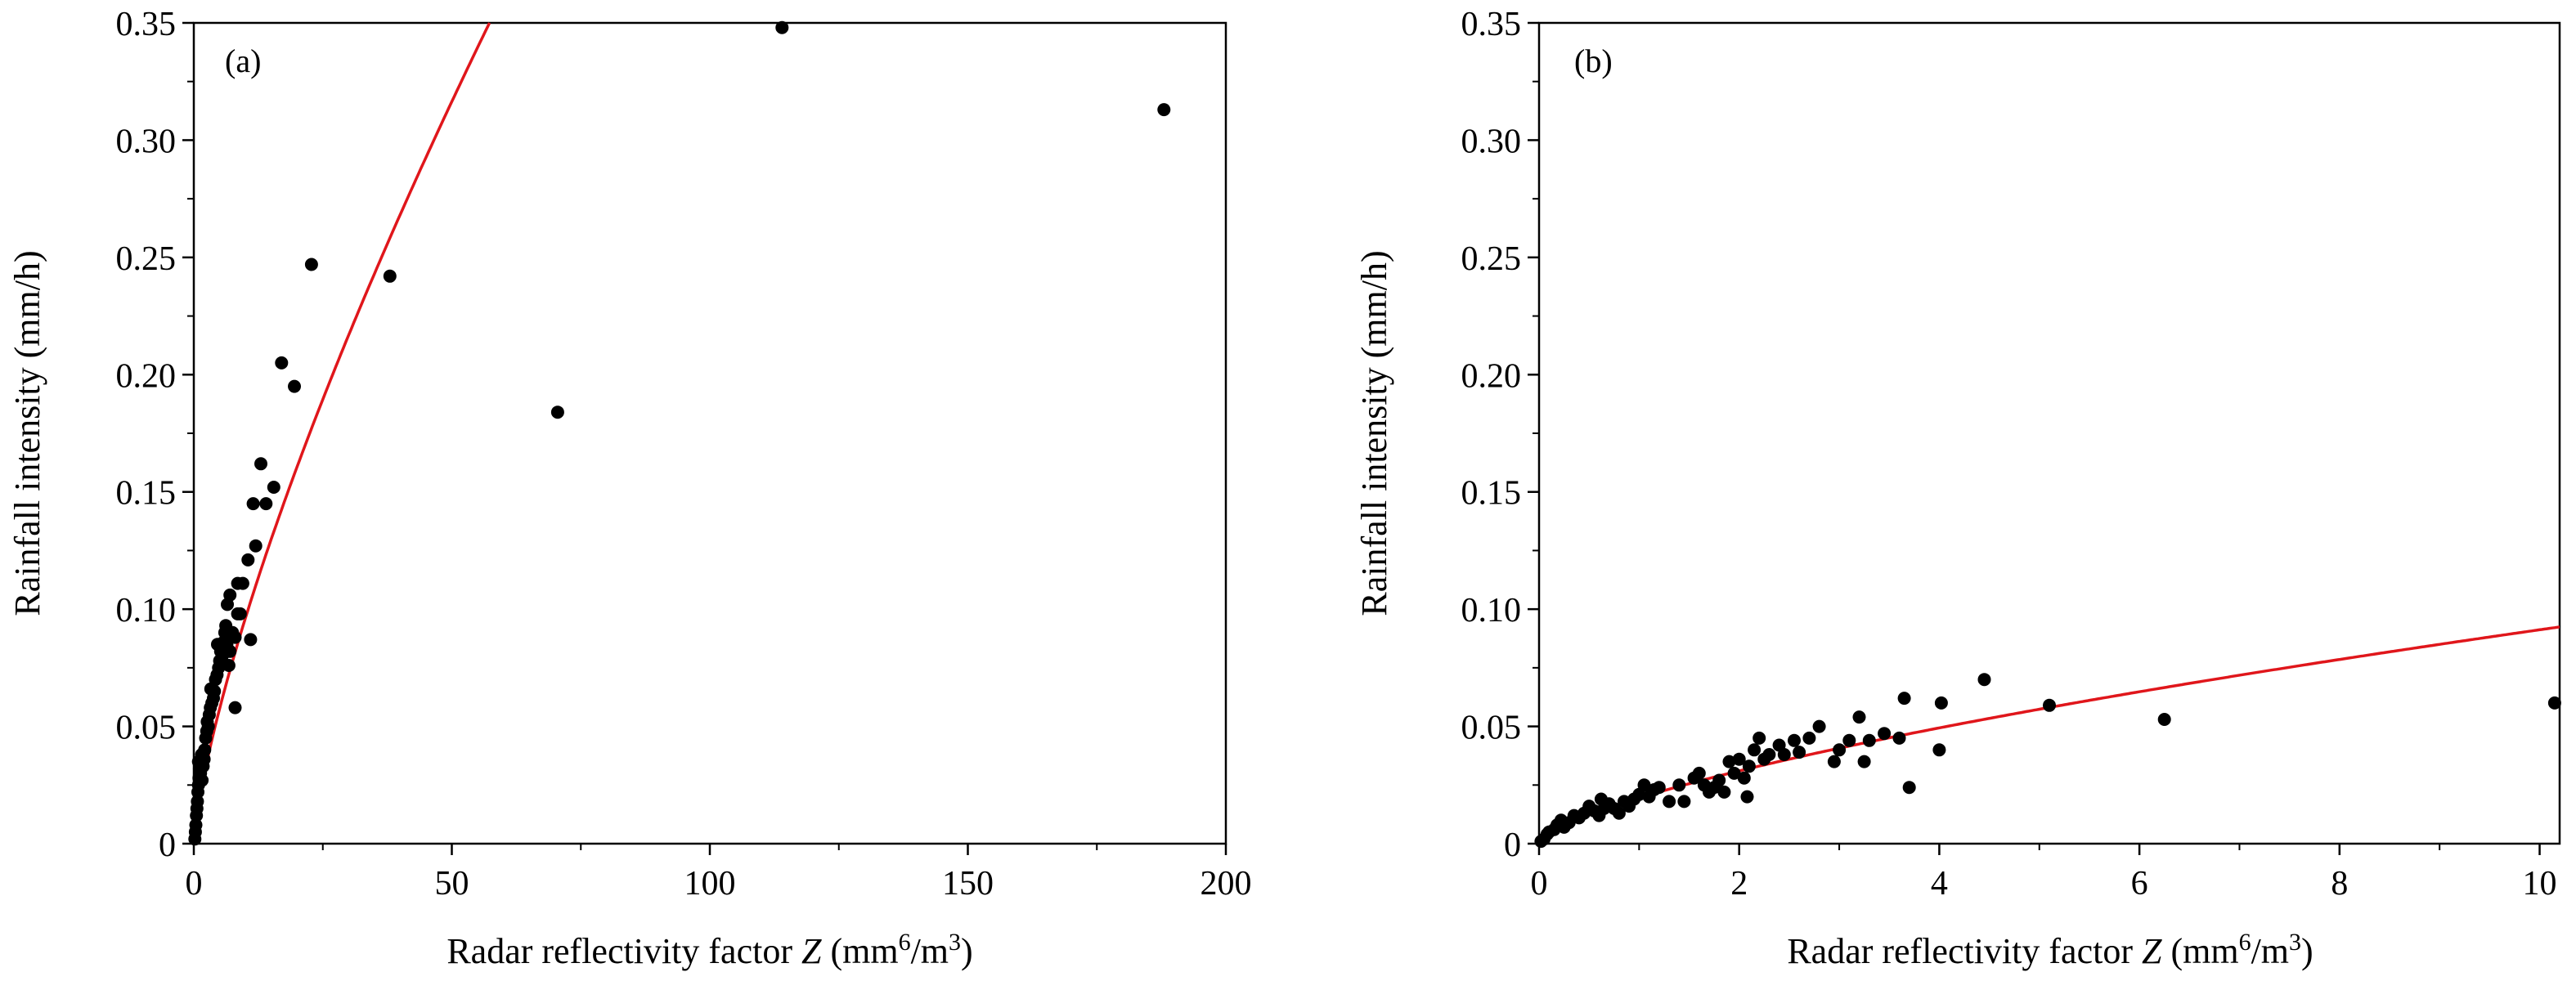 This screenshot has width=2576, height=990. I want to click on panel-b-fit-line, so click(2049, 734).